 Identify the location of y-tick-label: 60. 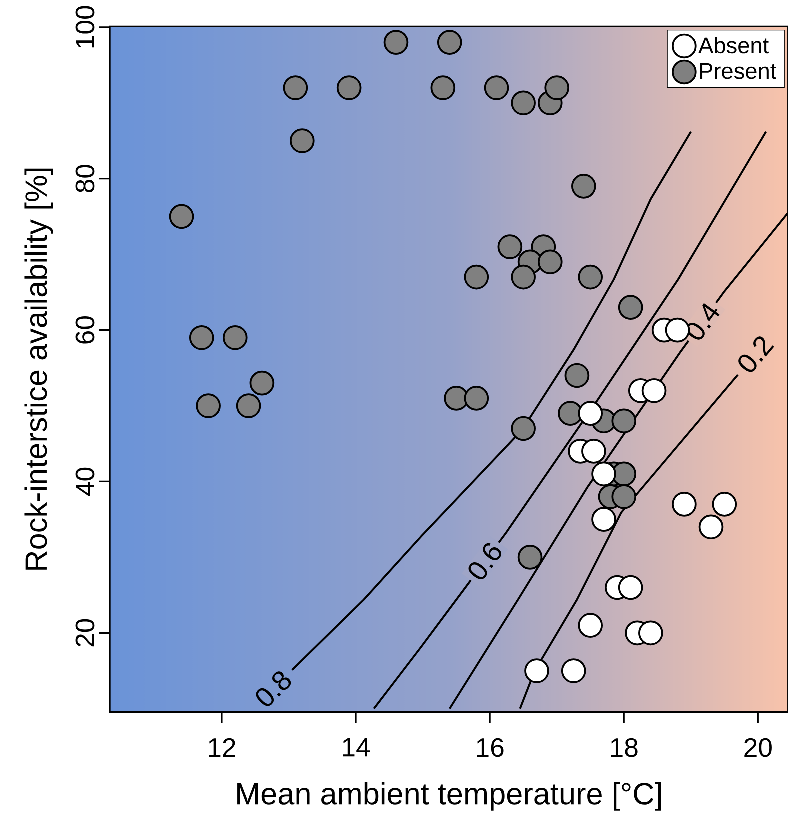
(85, 330).